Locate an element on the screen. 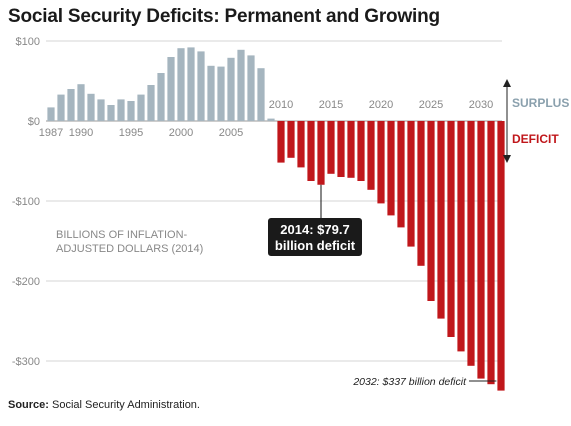 This screenshot has width=571, height=426. deficit-label: DEFICIT is located at coordinates (535, 139).